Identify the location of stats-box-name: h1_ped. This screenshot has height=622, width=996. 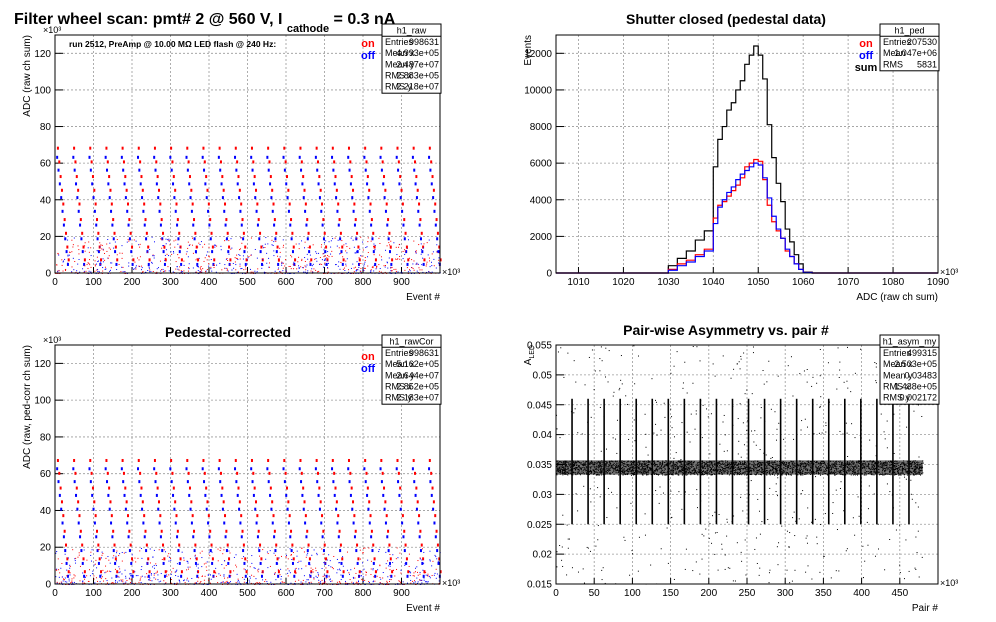
(909, 31).